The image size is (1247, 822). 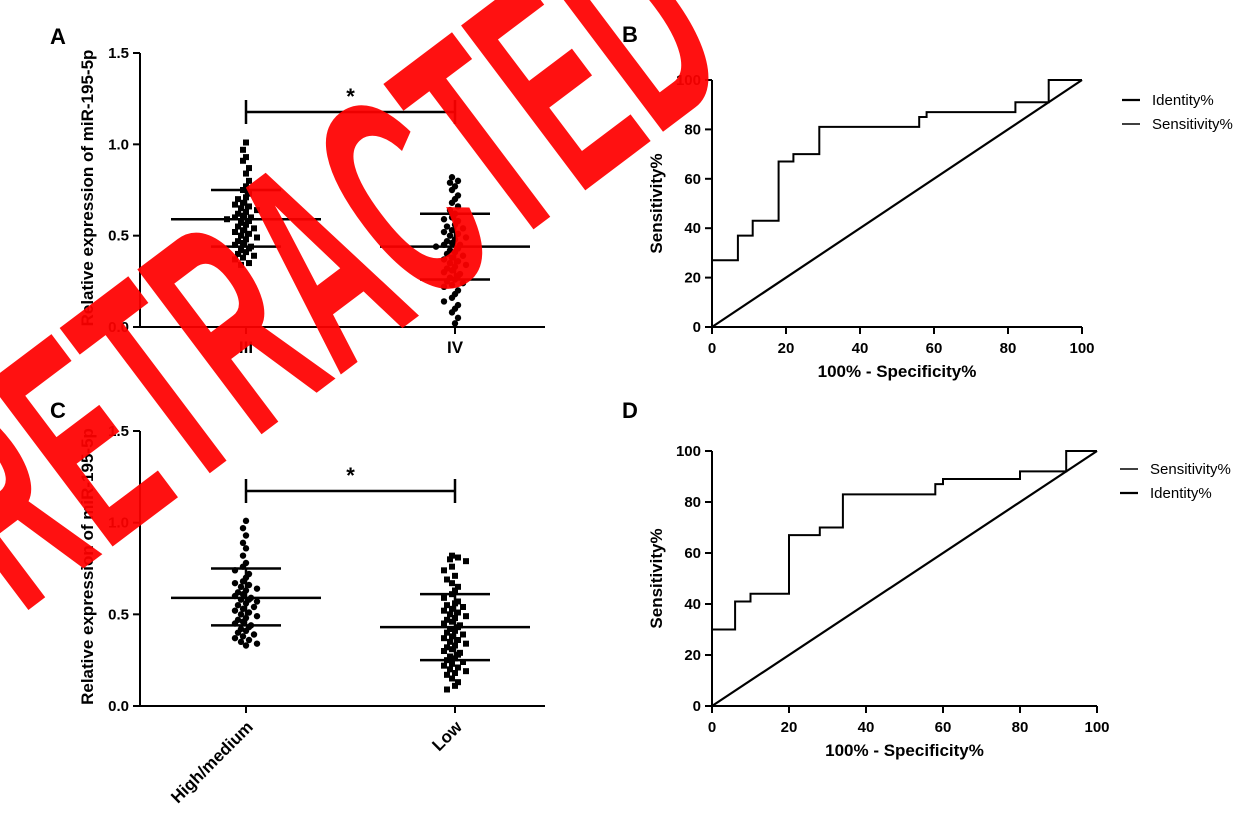 What do you see at coordinates (58, 36) in the screenshot?
I see `panel-label-a: A` at bounding box center [58, 36].